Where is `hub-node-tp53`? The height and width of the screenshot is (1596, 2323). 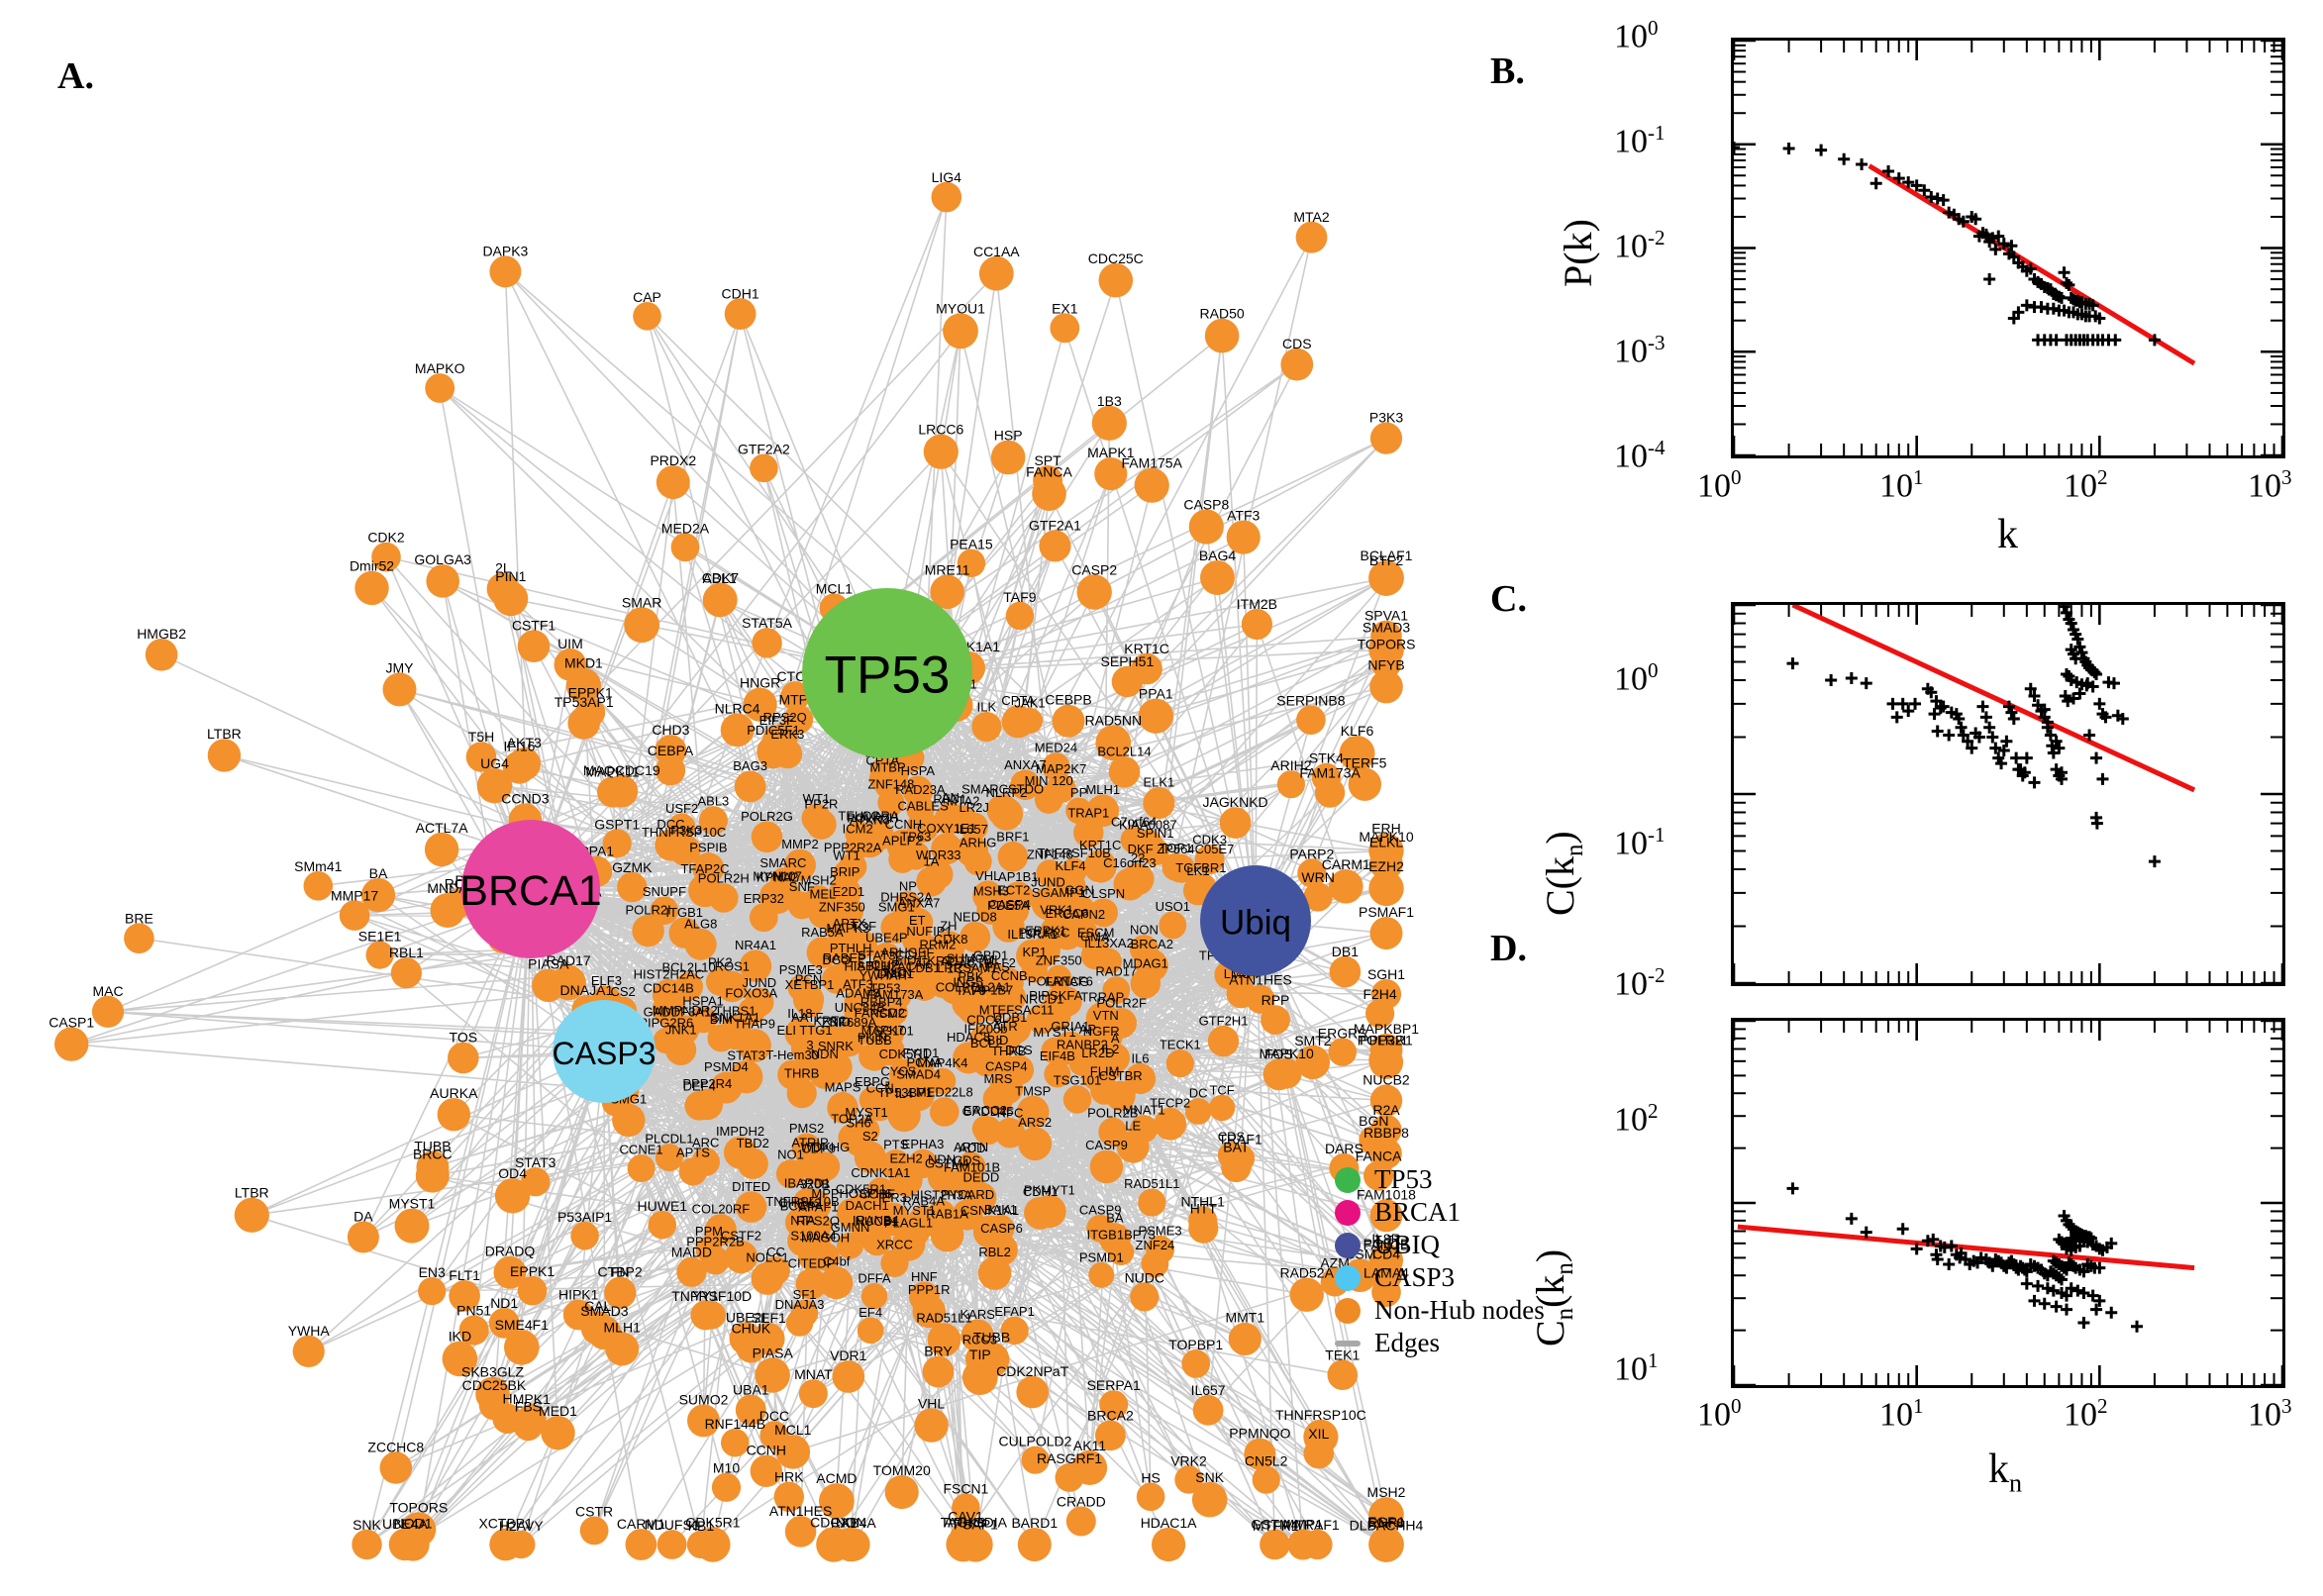 hub-node-tp53 is located at coordinates (887, 673).